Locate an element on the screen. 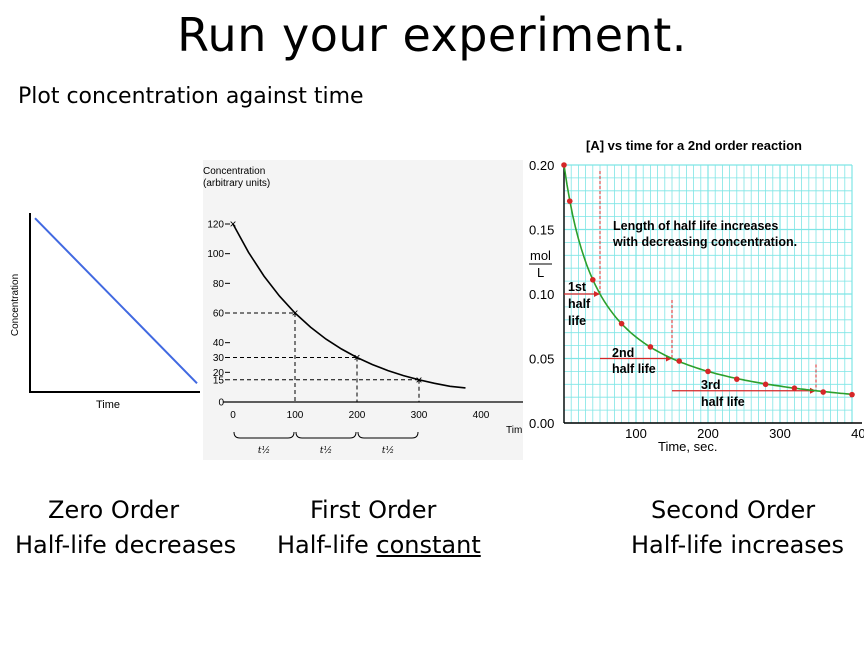  first-order-curve is located at coordinates (349, 306).